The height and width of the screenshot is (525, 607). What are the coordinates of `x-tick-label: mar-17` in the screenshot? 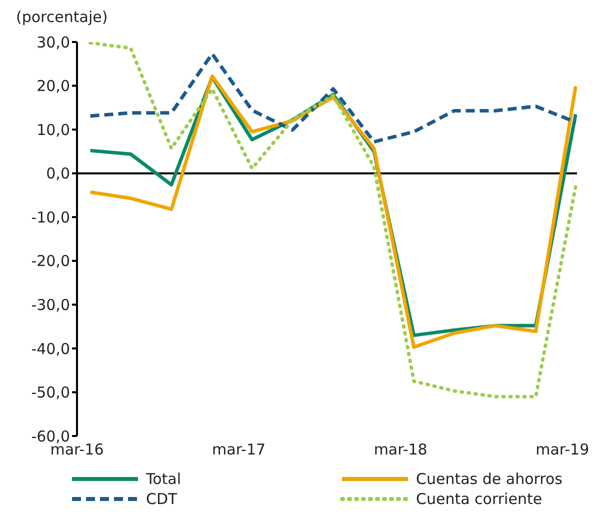 It's located at (239, 449).